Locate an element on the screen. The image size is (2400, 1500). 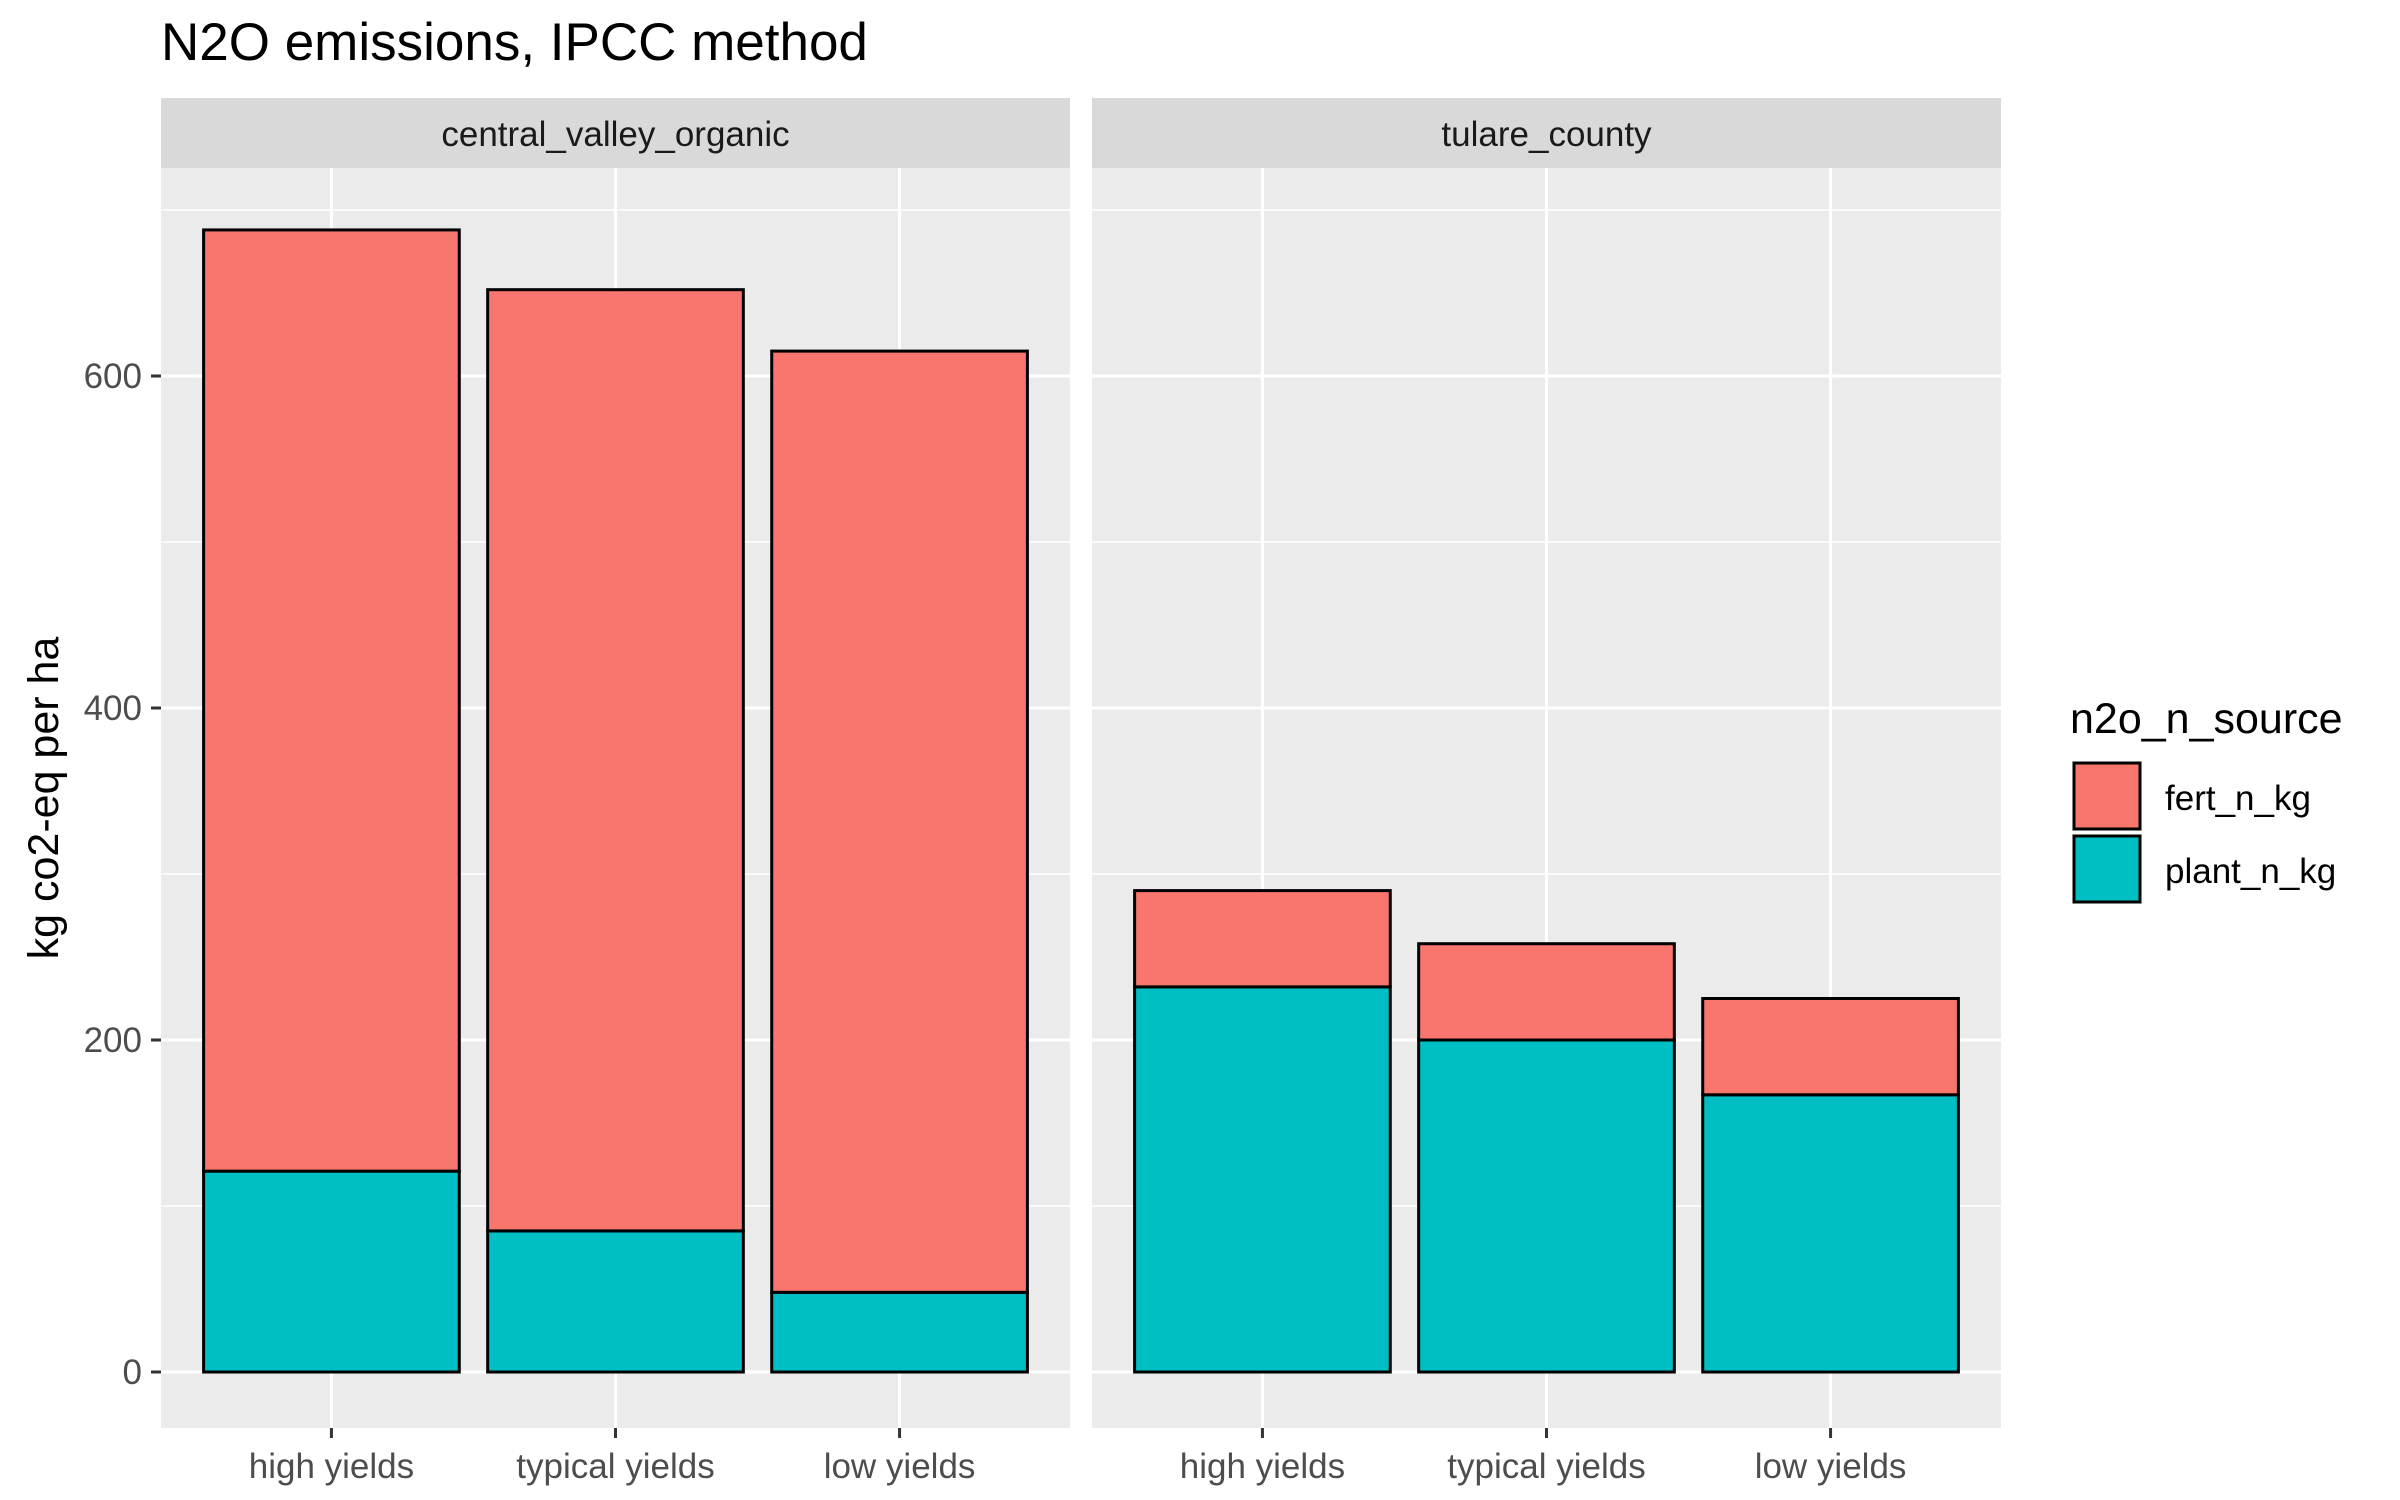
x-axis-ticks-tulare-county: high yields typical yields low yields is located at coordinates (1543, 1457).